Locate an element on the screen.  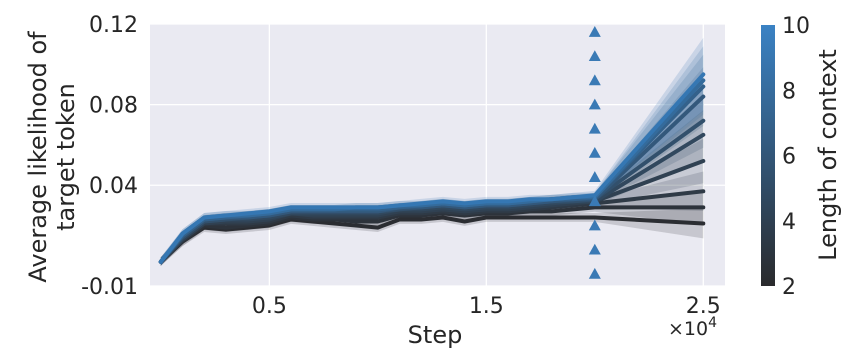
colorbar-tick-label: 8 is located at coordinates (789, 91).